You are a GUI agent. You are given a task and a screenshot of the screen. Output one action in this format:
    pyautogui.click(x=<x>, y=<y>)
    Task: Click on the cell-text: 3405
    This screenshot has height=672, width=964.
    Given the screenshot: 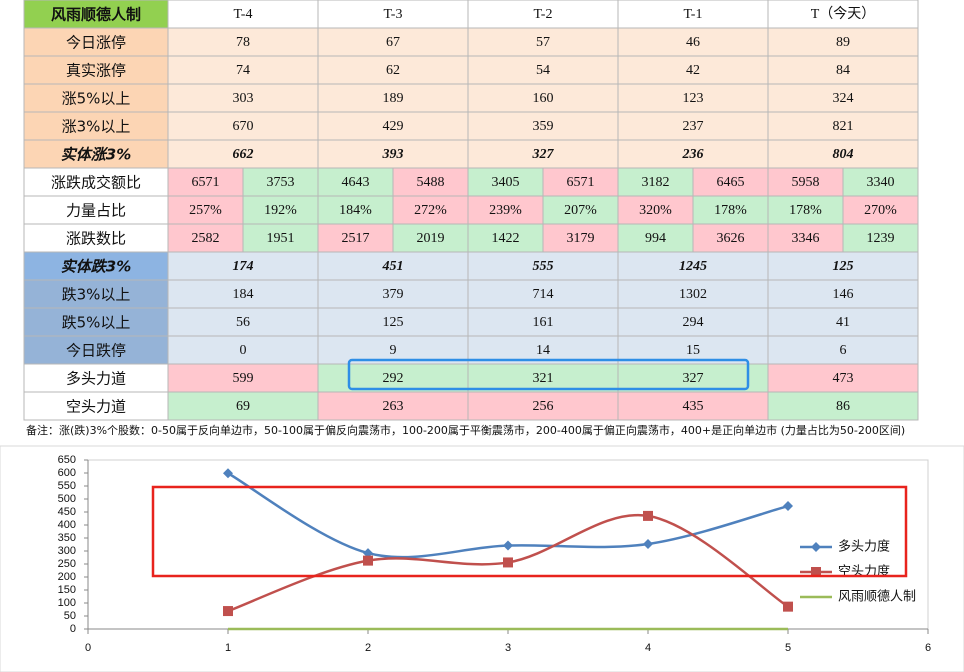 What is the action you would take?
    pyautogui.click(x=506, y=182)
    